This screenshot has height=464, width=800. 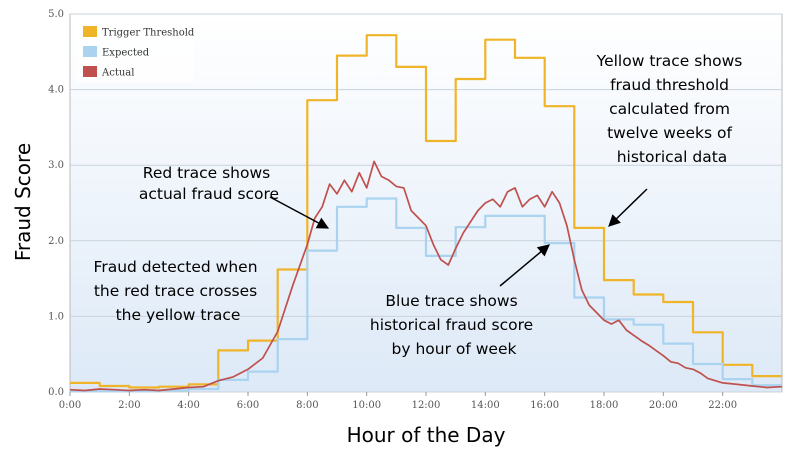 I want to click on svg-text:Red trace shows actual f: Red trace shows actual fraud score, so click(x=209, y=183).